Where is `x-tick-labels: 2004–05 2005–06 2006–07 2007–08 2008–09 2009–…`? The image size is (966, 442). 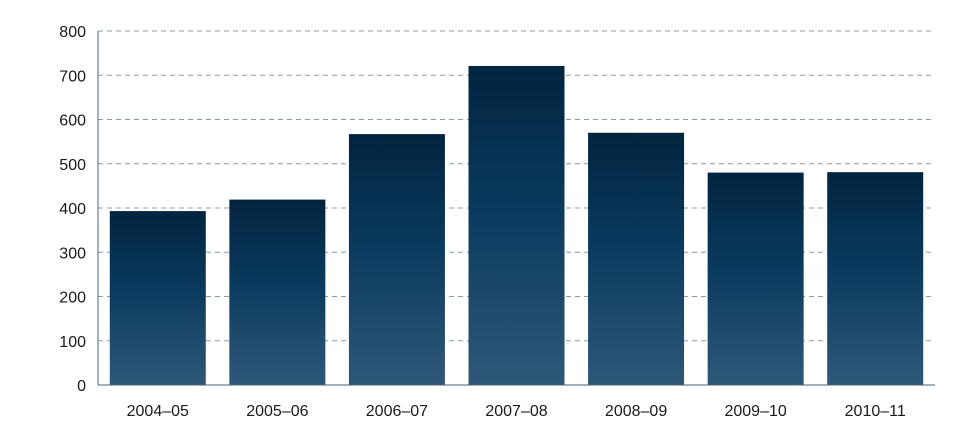
x-tick-labels: 2004–05 2005–06 2006–07 2007–08 2008–09 2009–… is located at coordinates (516, 411).